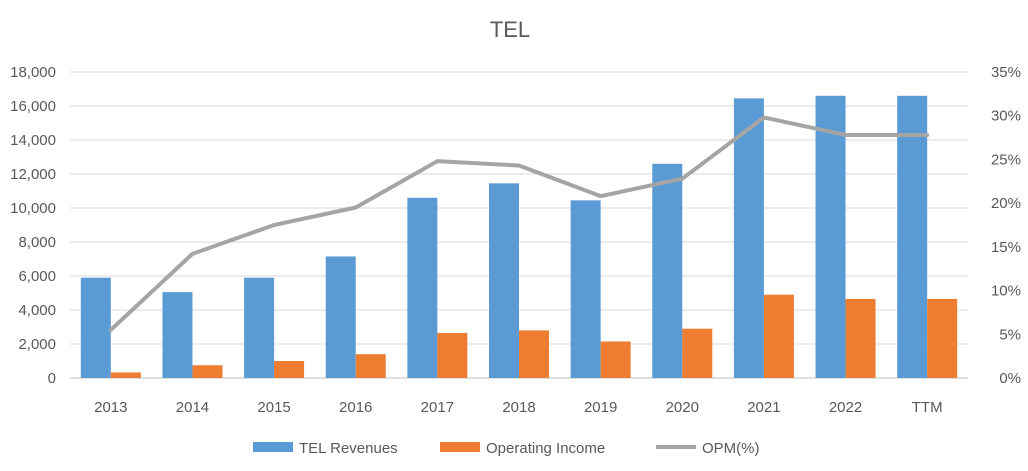  I want to click on right-axis-tick-label: 10%, so click(1006, 291).